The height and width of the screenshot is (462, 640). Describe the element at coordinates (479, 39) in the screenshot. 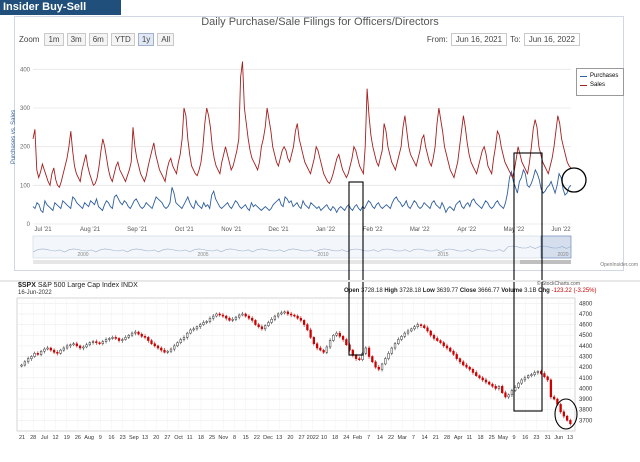

I see `from-date-input: Jun 16, 2021` at that location.